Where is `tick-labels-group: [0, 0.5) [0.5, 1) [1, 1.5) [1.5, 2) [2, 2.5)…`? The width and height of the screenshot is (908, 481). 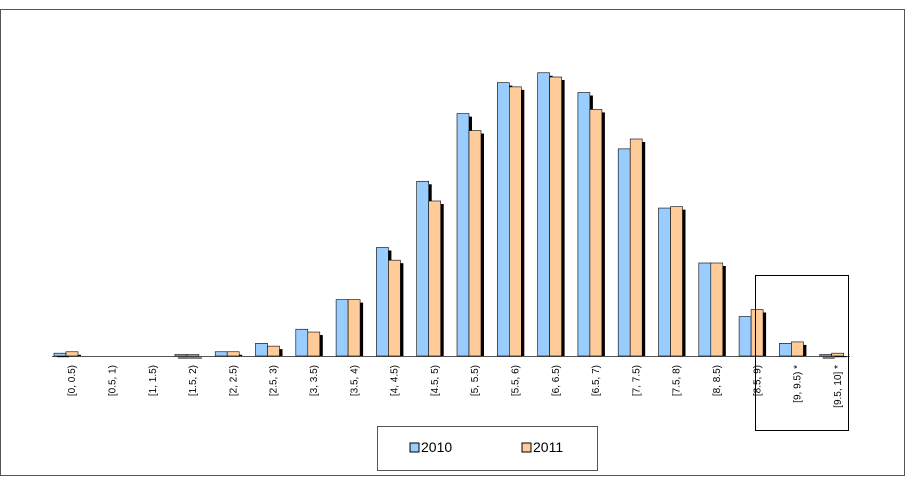
tick-labels-group: [0, 0.5) [0.5, 1) [1, 1.5) [1.5, 2) [2, 2.5)… is located at coordinates (455, 386).